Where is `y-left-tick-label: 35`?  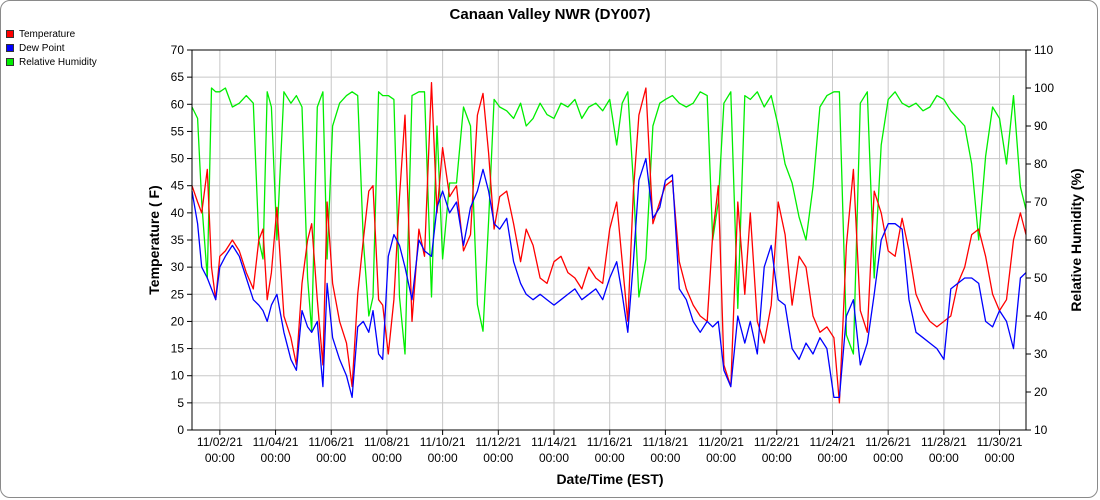 y-left-tick-label: 35 is located at coordinates (178, 240).